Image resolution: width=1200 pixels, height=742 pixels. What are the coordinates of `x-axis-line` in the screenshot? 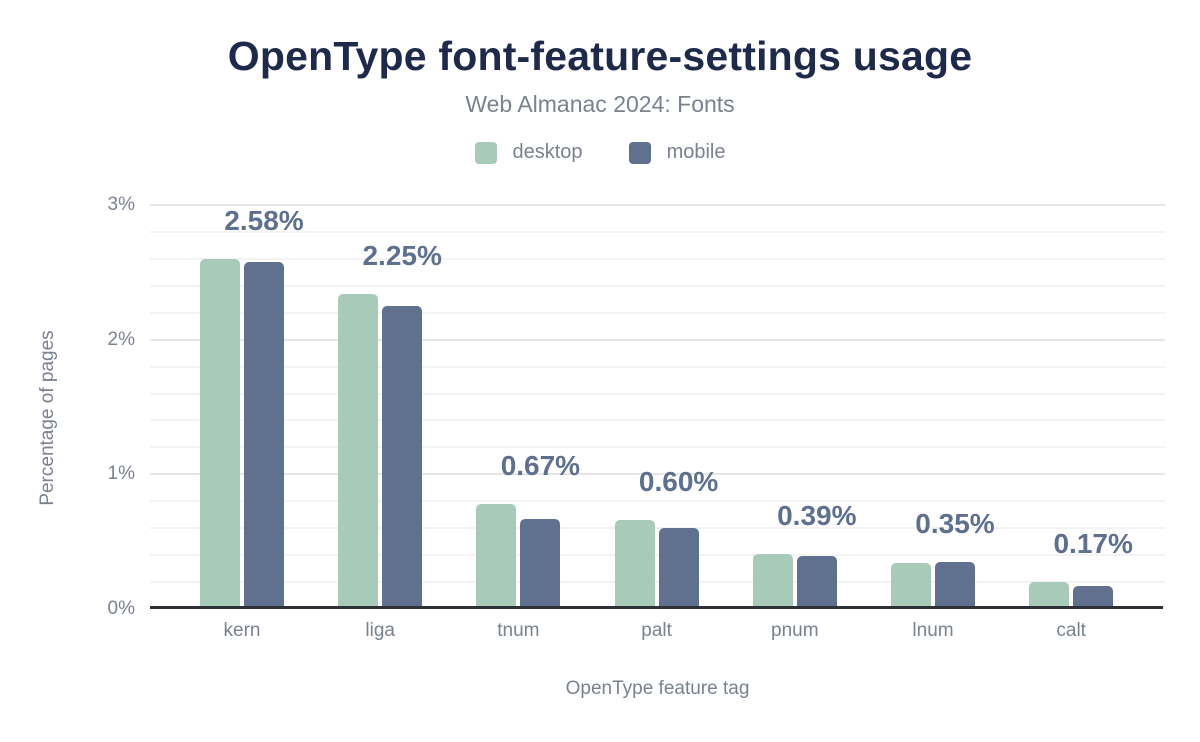 It's located at (656, 607).